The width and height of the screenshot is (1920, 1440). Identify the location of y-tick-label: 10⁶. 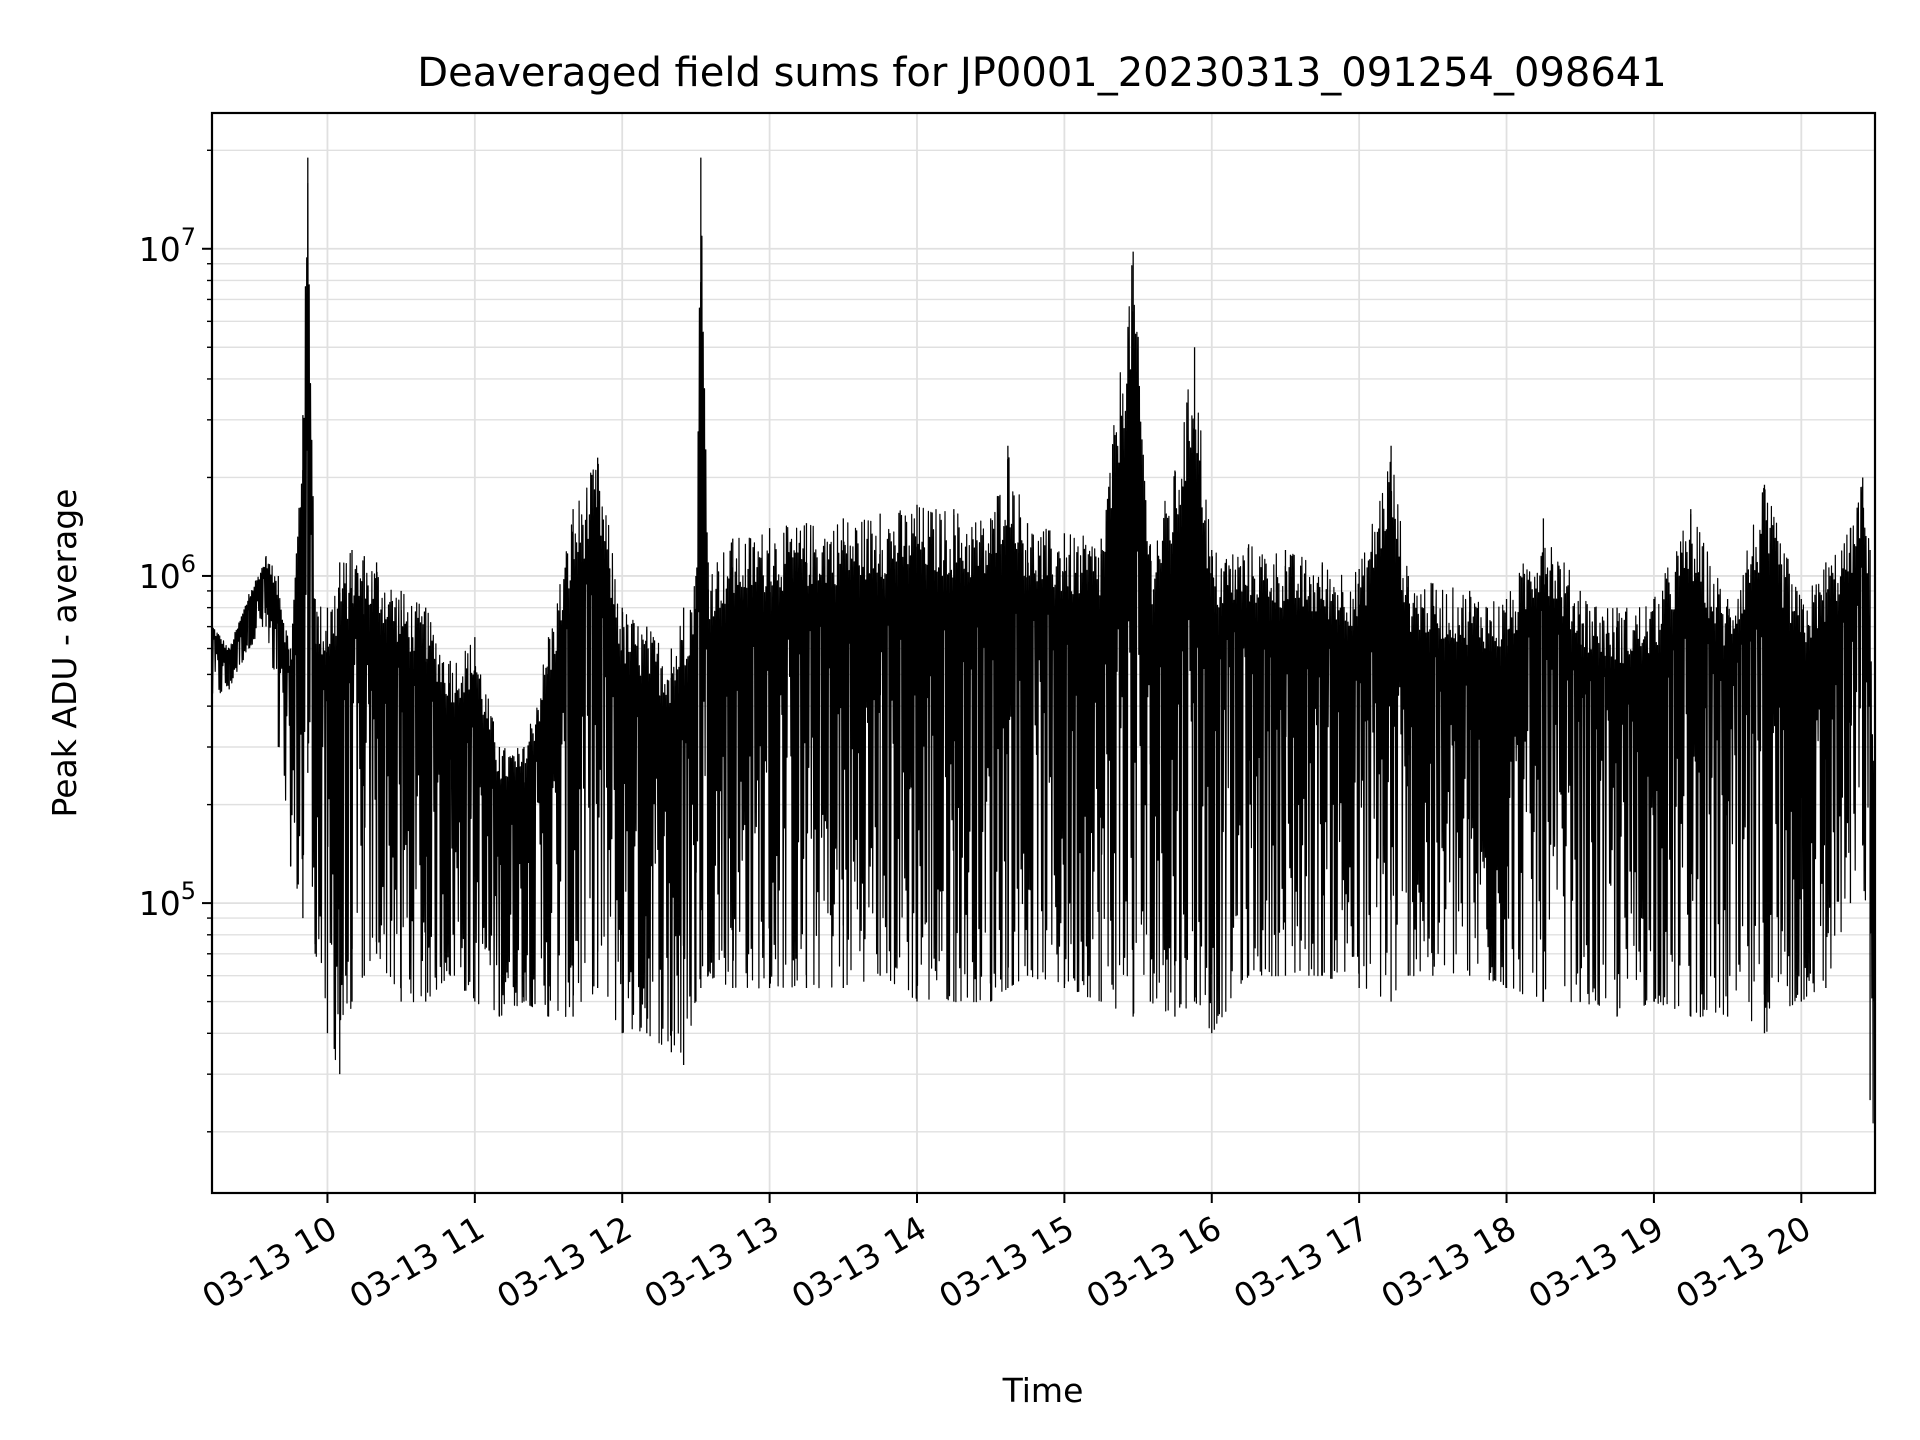
(167, 573).